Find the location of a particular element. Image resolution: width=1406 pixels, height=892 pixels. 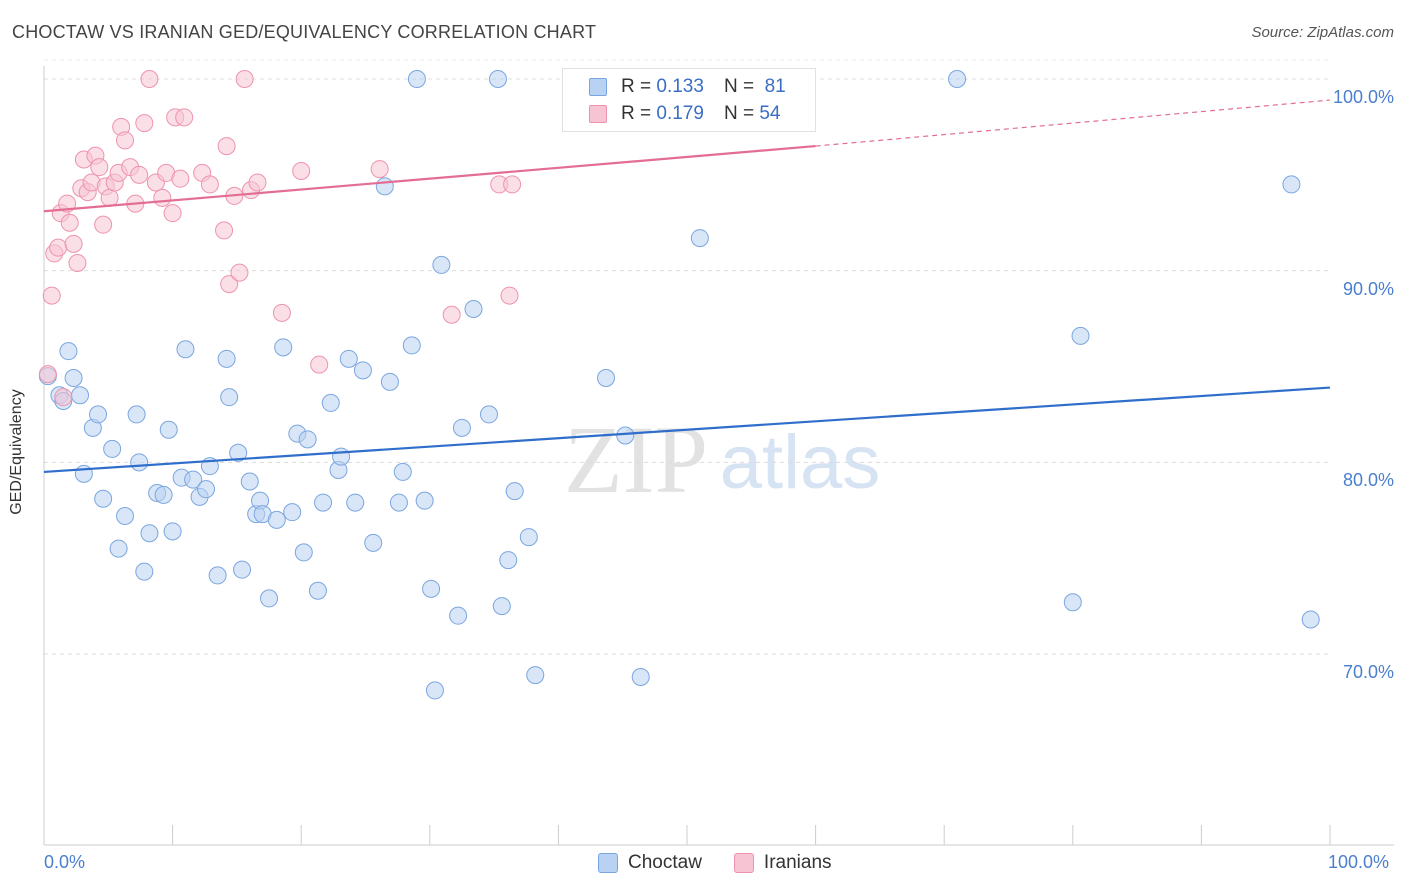

iranians-swatch is located at coordinates (598, 114).